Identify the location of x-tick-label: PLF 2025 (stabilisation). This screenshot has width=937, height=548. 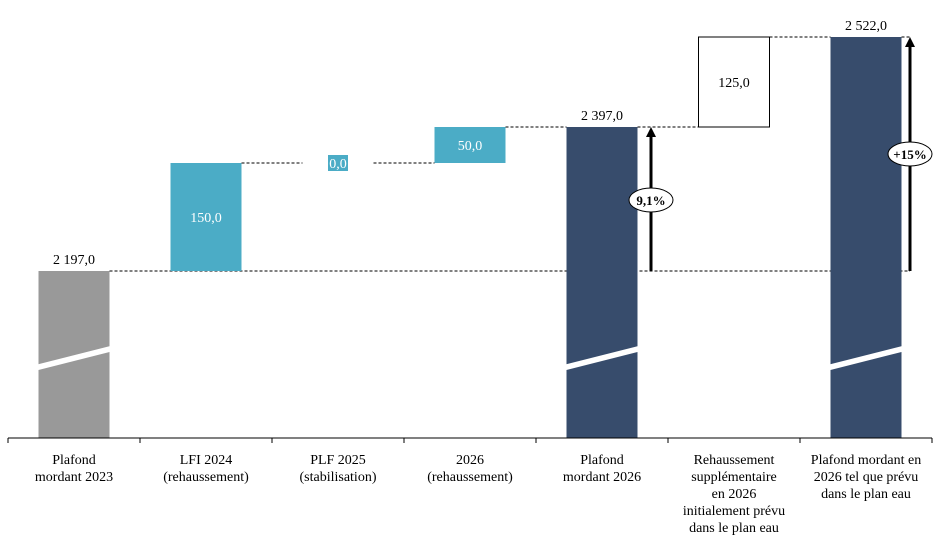
(338, 469).